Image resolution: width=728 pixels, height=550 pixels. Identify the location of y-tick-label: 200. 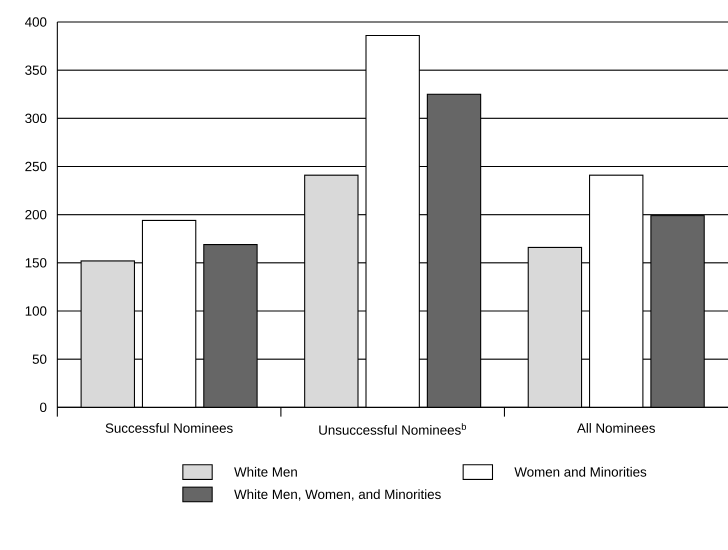
(35, 215).